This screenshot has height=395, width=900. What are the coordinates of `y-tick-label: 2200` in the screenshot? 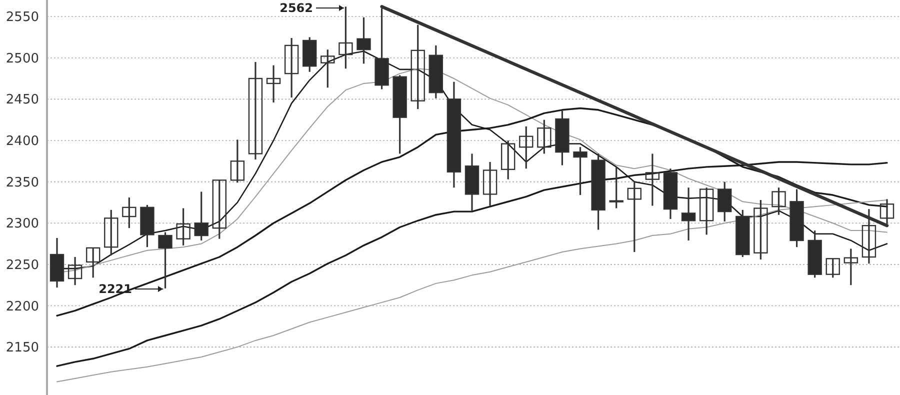 It's located at (22, 306).